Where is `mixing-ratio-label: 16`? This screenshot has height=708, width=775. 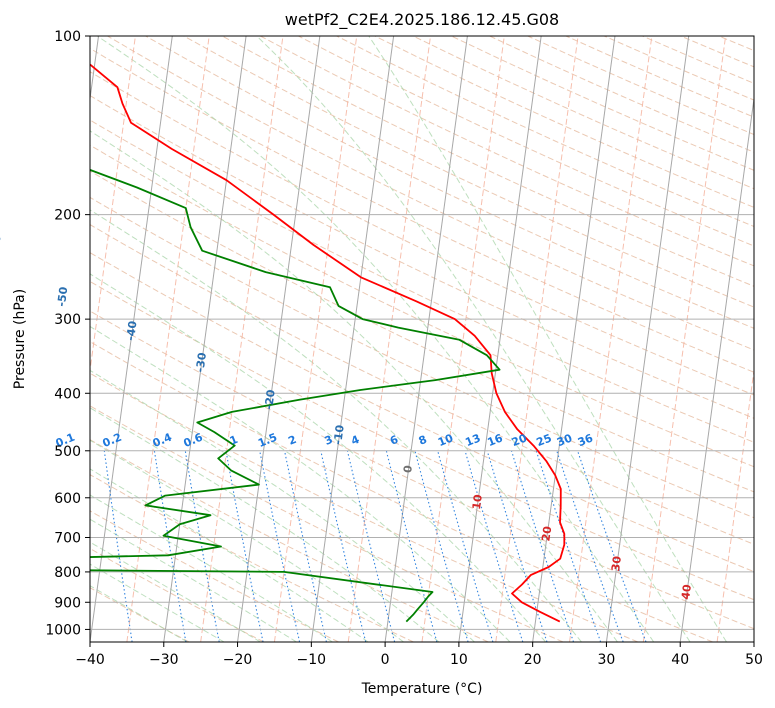 mixing-ratio-label: 16 is located at coordinates (495, 440).